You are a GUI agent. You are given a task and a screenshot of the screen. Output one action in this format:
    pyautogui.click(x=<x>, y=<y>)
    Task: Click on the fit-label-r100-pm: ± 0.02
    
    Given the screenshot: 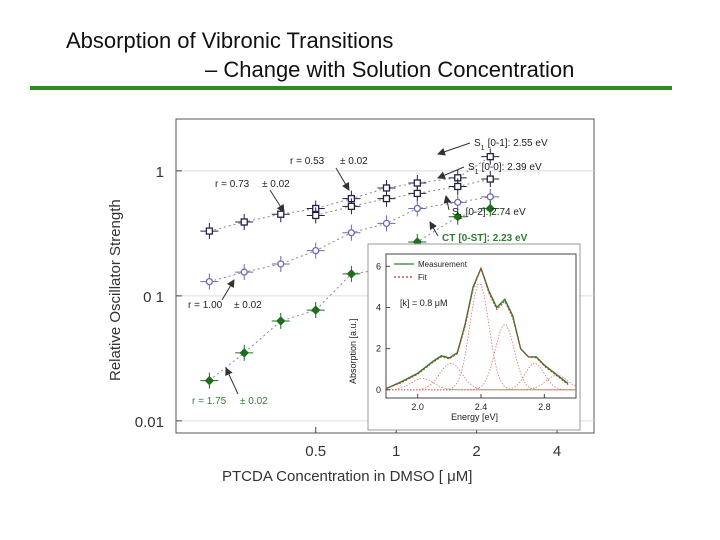 What is the action you would take?
    pyautogui.click(x=248, y=305)
    